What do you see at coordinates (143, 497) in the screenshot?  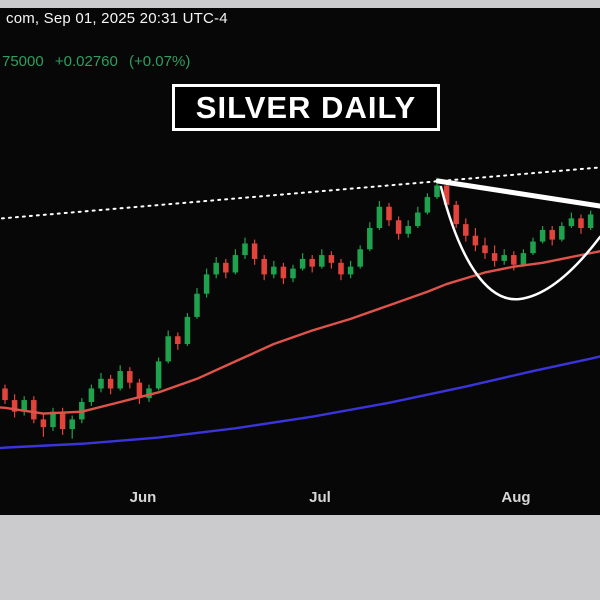 I see `x-axis-label-jun: Jun` at bounding box center [143, 497].